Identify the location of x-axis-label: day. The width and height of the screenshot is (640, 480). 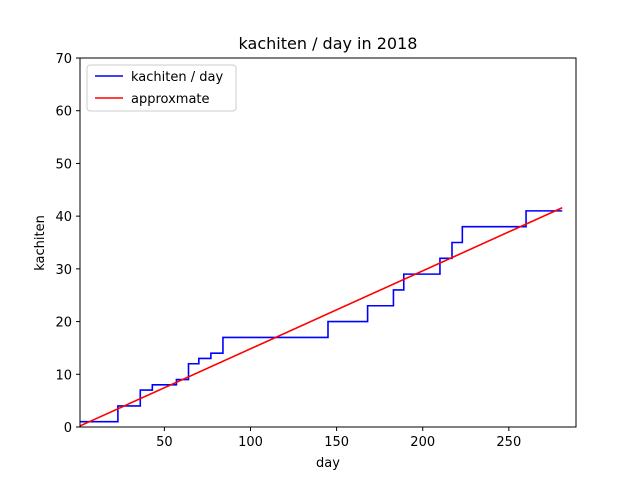
(328, 463).